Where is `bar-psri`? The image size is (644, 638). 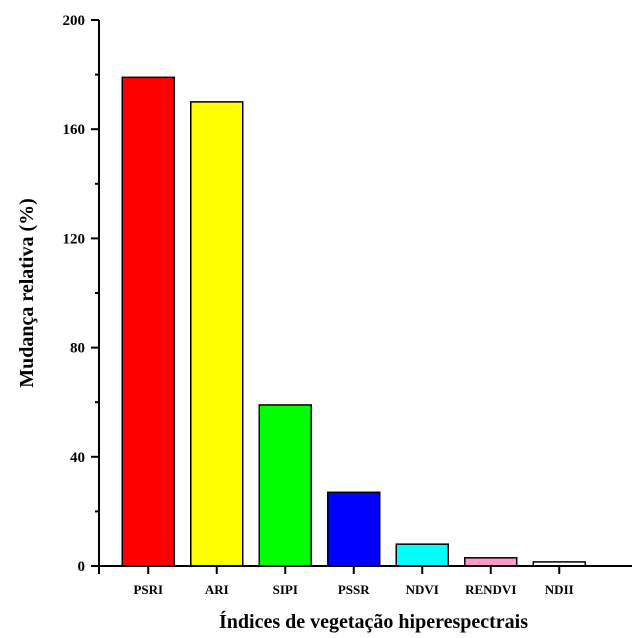
bar-psri is located at coordinates (148, 321).